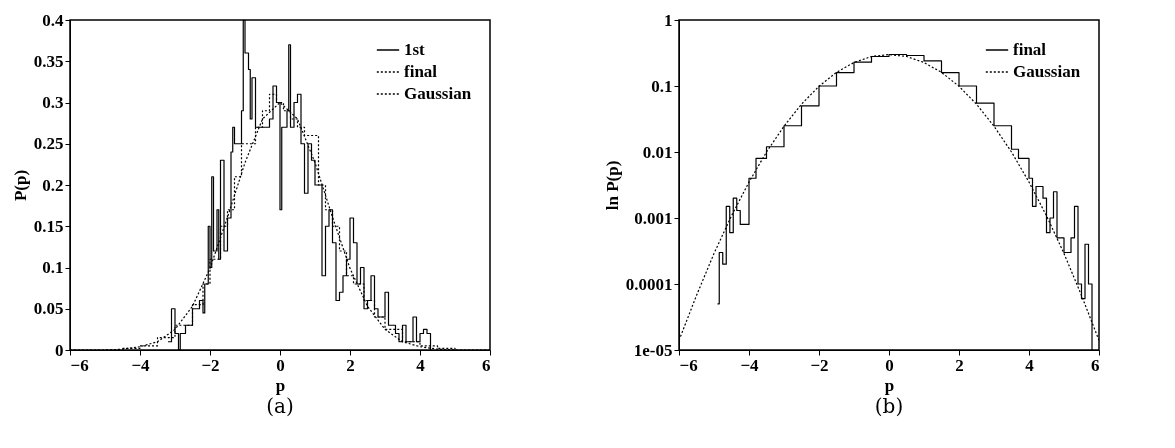 The width and height of the screenshot is (1175, 448). I want to click on y-tick-label: 0.05, so click(48, 309).